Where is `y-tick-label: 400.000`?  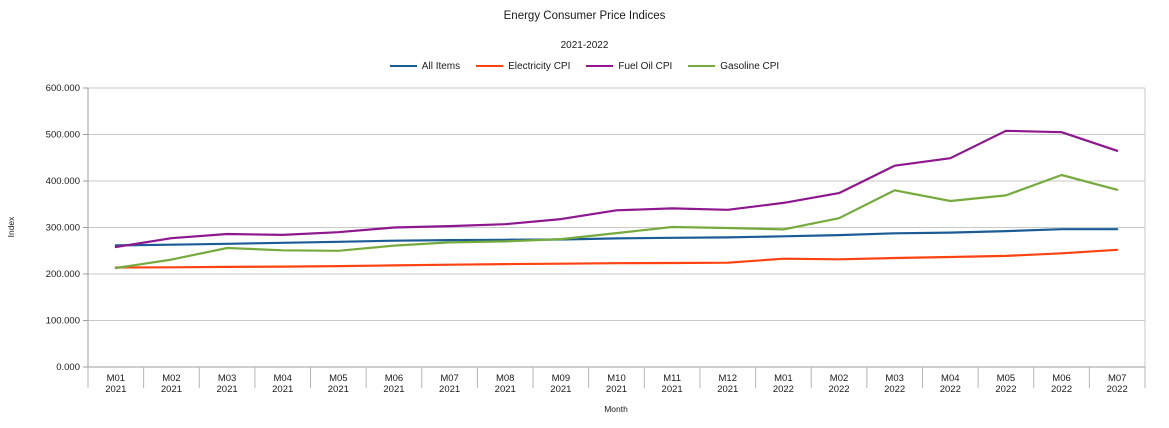
y-tick-label: 400.000 is located at coordinates (63, 181).